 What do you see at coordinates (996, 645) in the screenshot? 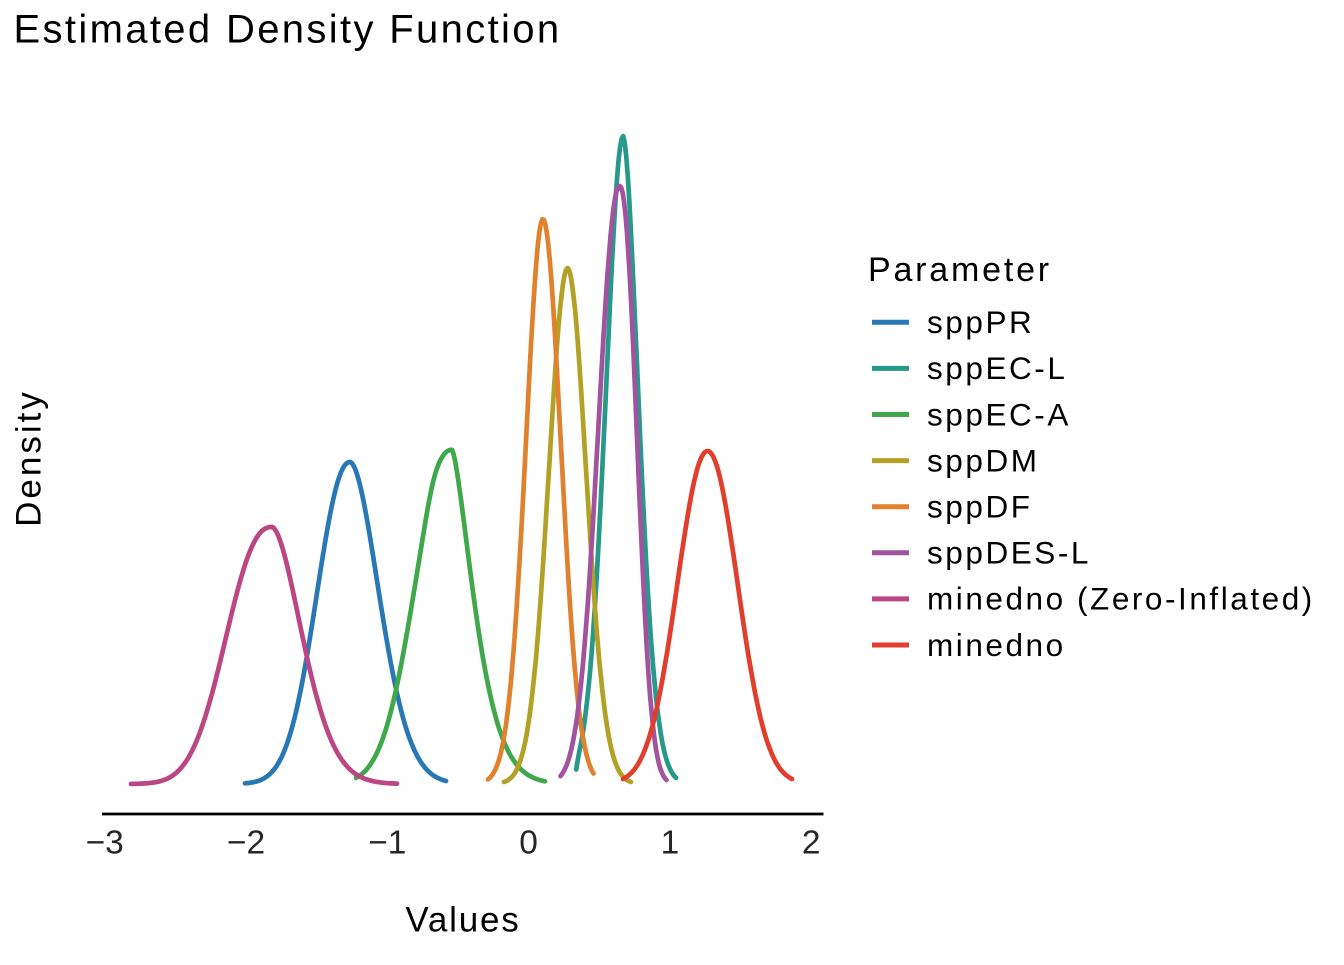
I see `svg-text: minedno` at bounding box center [996, 645].